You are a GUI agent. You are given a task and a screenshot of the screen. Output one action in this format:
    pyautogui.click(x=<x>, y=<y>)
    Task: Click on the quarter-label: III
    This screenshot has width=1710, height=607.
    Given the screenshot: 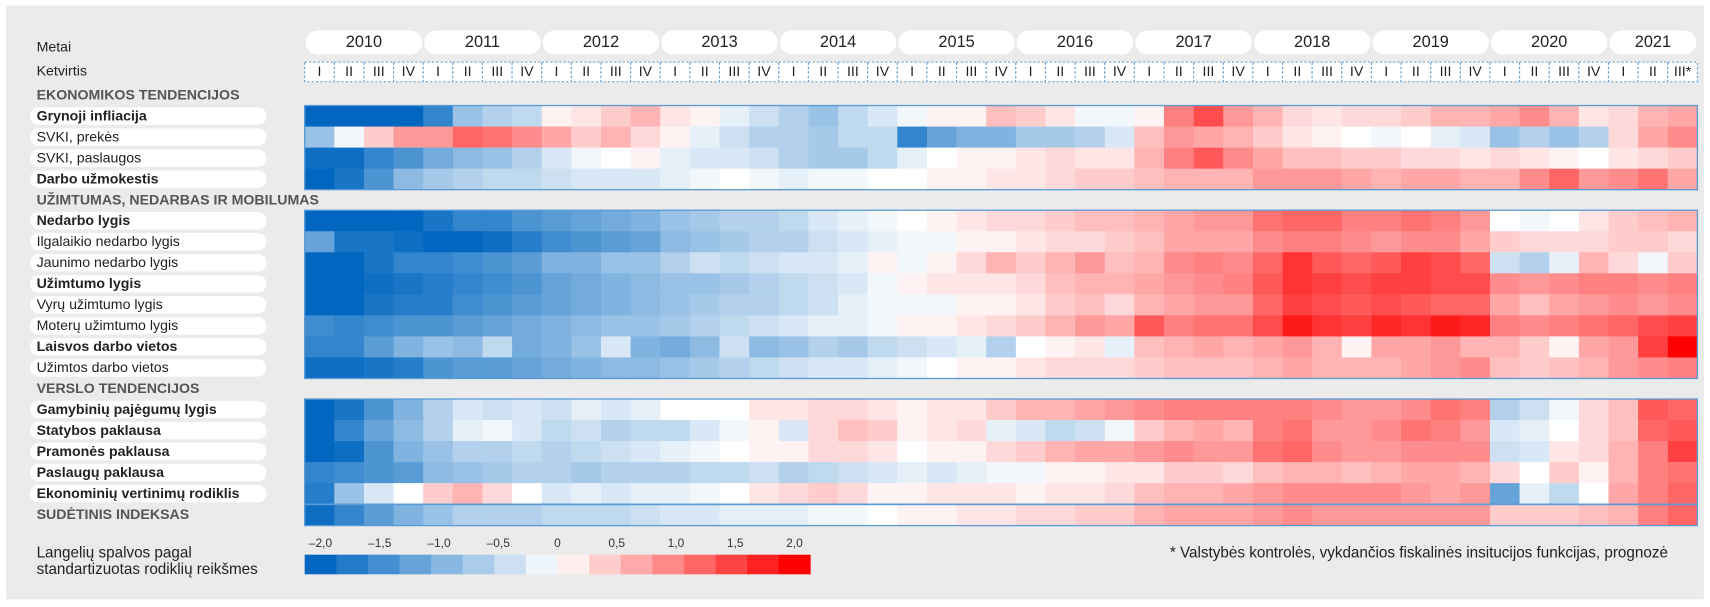 What is the action you would take?
    pyautogui.click(x=971, y=72)
    